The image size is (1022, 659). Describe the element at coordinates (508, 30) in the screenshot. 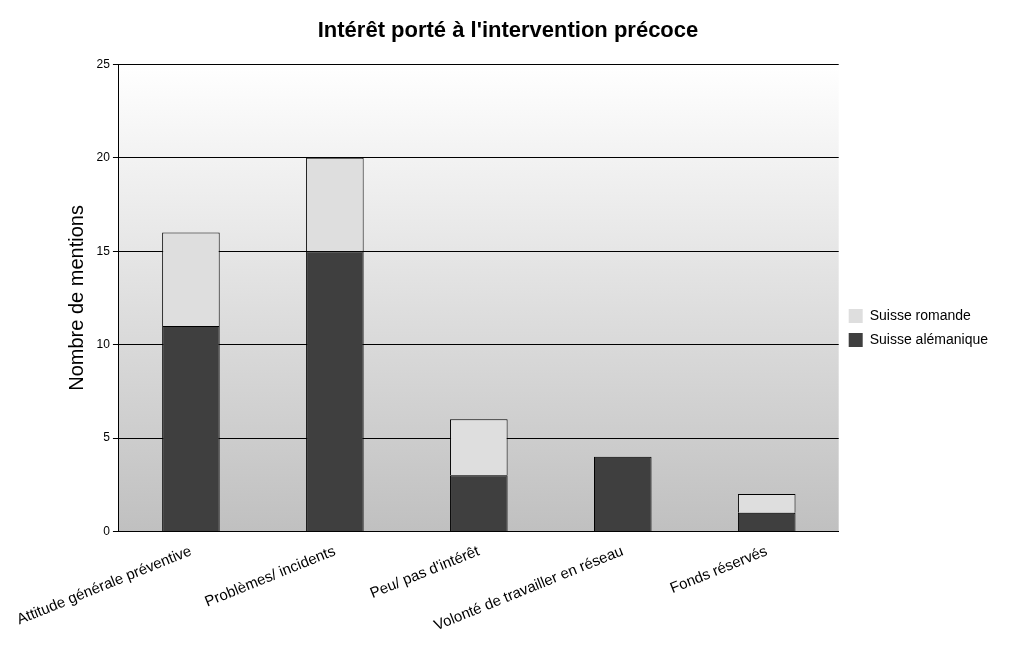

I see `chart-title: Intérêt porté à l'intervention précoce` at that location.